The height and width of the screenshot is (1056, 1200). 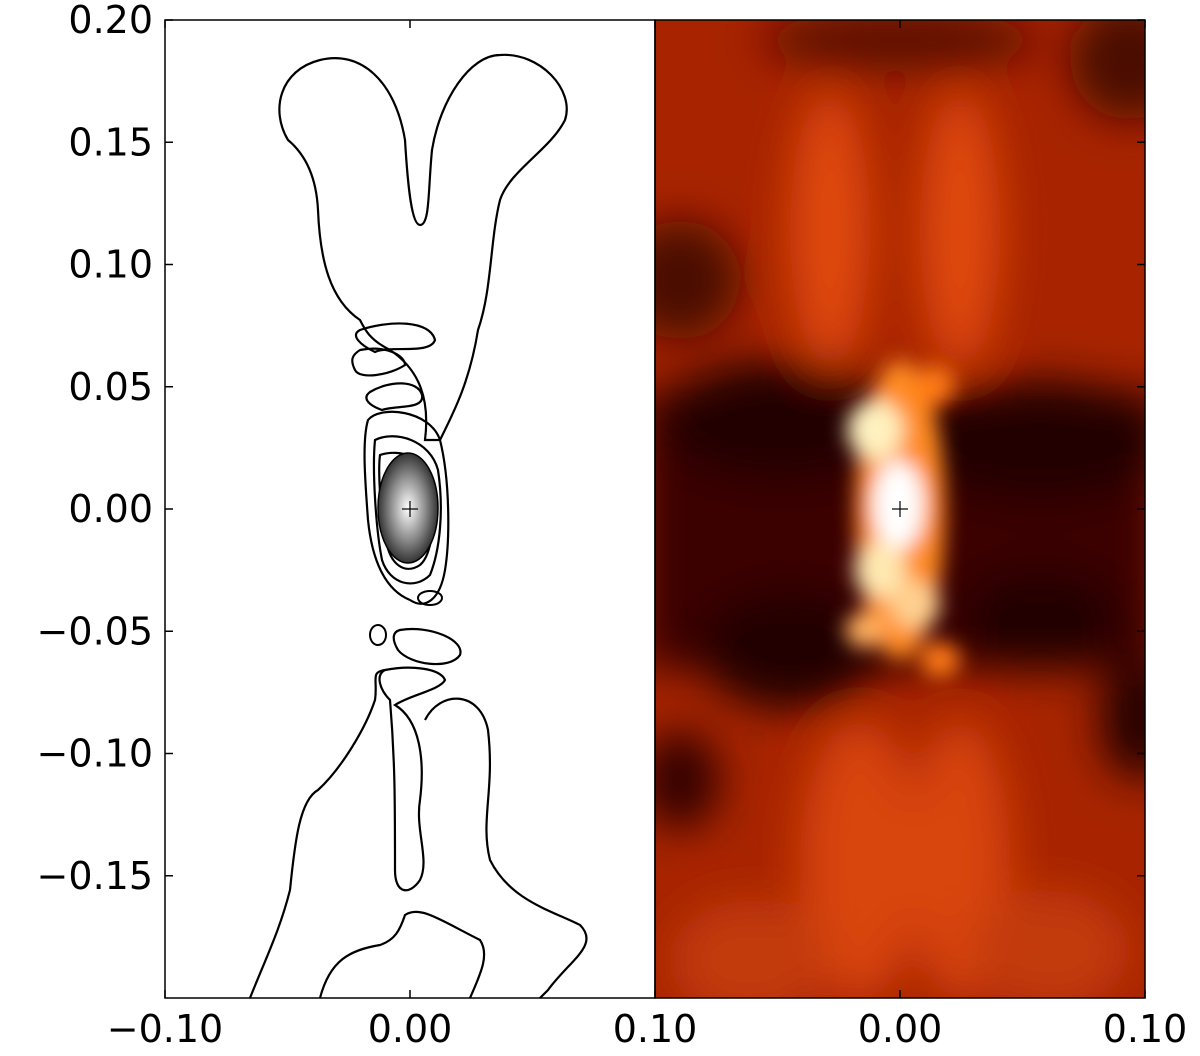 What do you see at coordinates (110, 21) in the screenshot?
I see `y-tick-label: 0.20` at bounding box center [110, 21].